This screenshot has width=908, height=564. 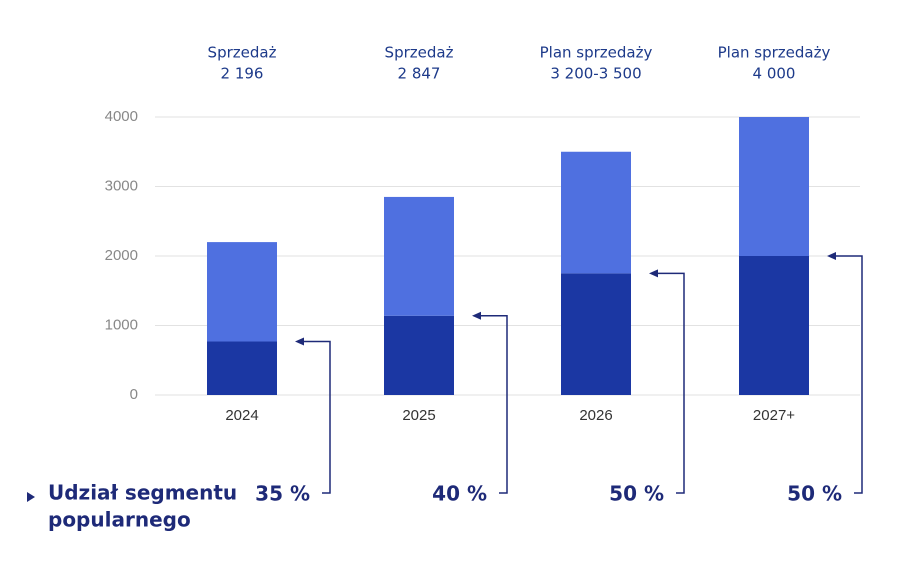 I want to click on x-tick-label: 2024, so click(x=241, y=415).